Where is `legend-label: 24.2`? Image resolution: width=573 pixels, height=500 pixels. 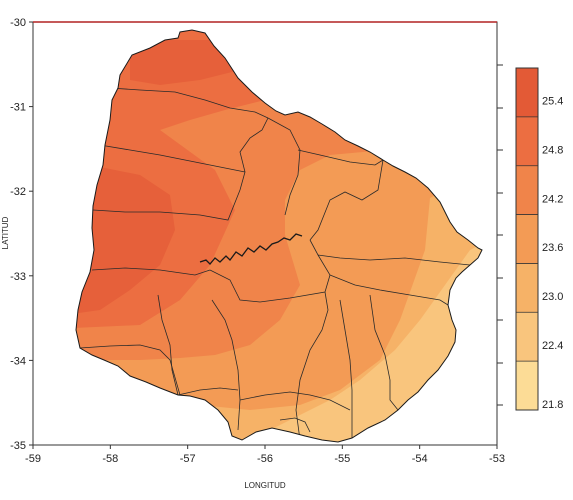 legend-label: 24.2 is located at coordinates (552, 199).